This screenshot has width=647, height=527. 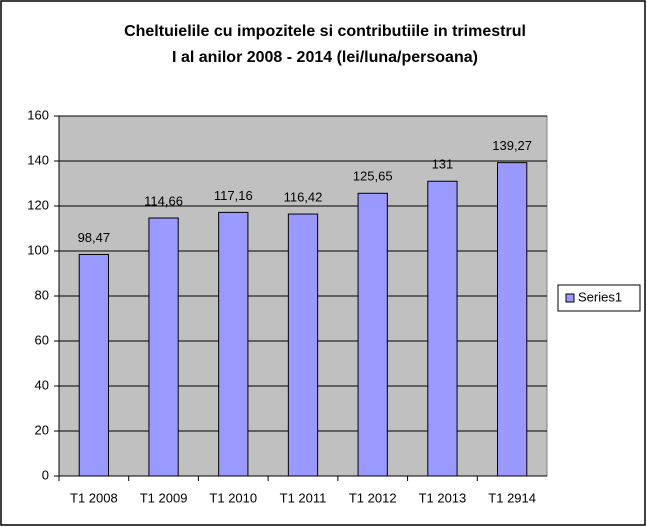 I want to click on data-label: 139,27, so click(x=512, y=145).